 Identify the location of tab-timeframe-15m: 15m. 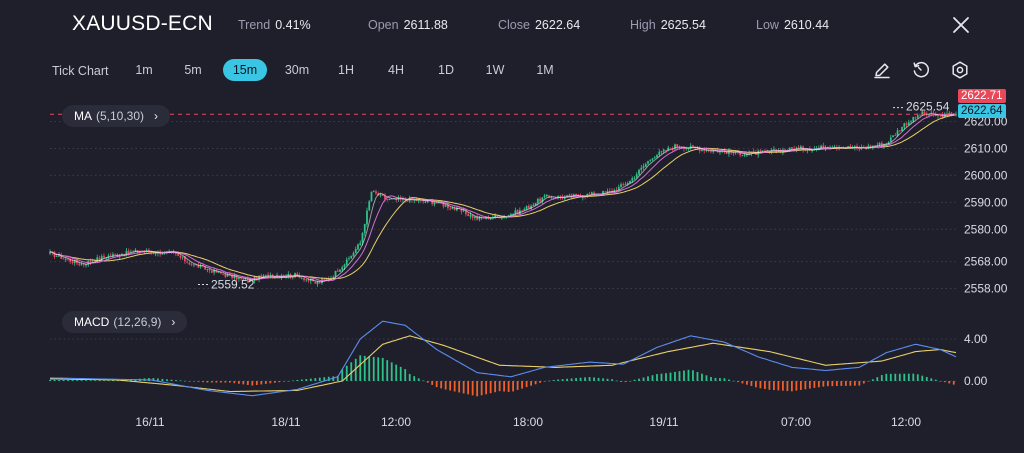
(245, 70).